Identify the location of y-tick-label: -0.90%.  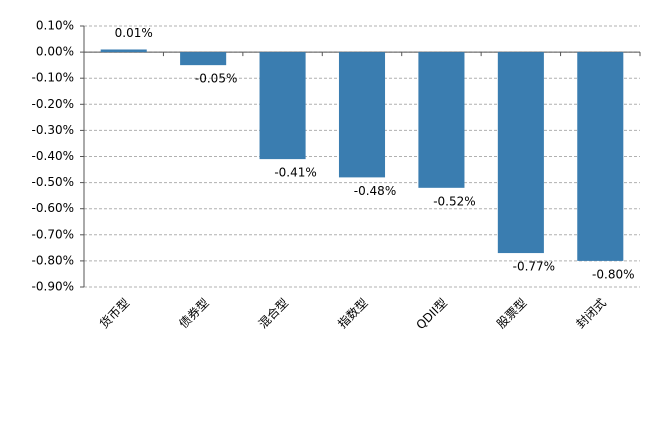
(53, 287).